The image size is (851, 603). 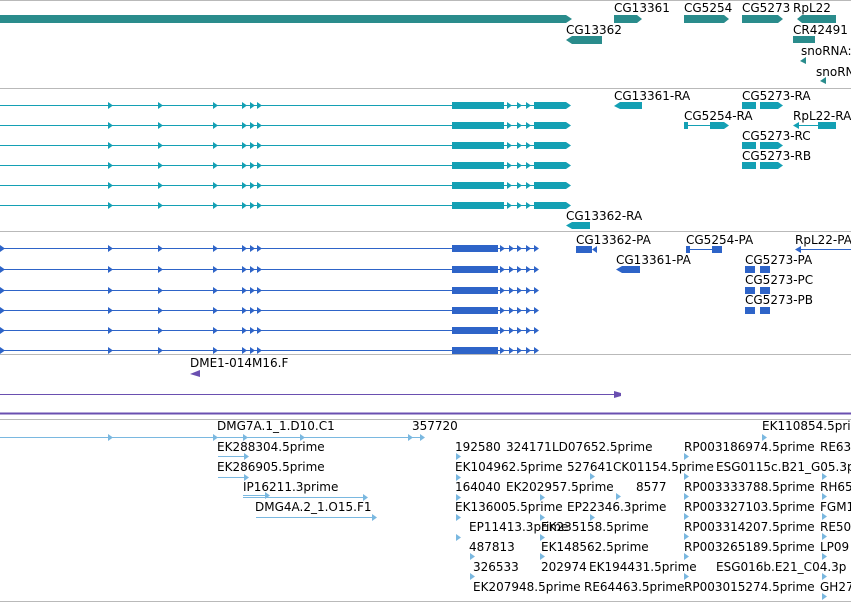 What do you see at coordinates (749, 547) in the screenshot?
I see `est-label: RP003265189.5prime` at bounding box center [749, 547].